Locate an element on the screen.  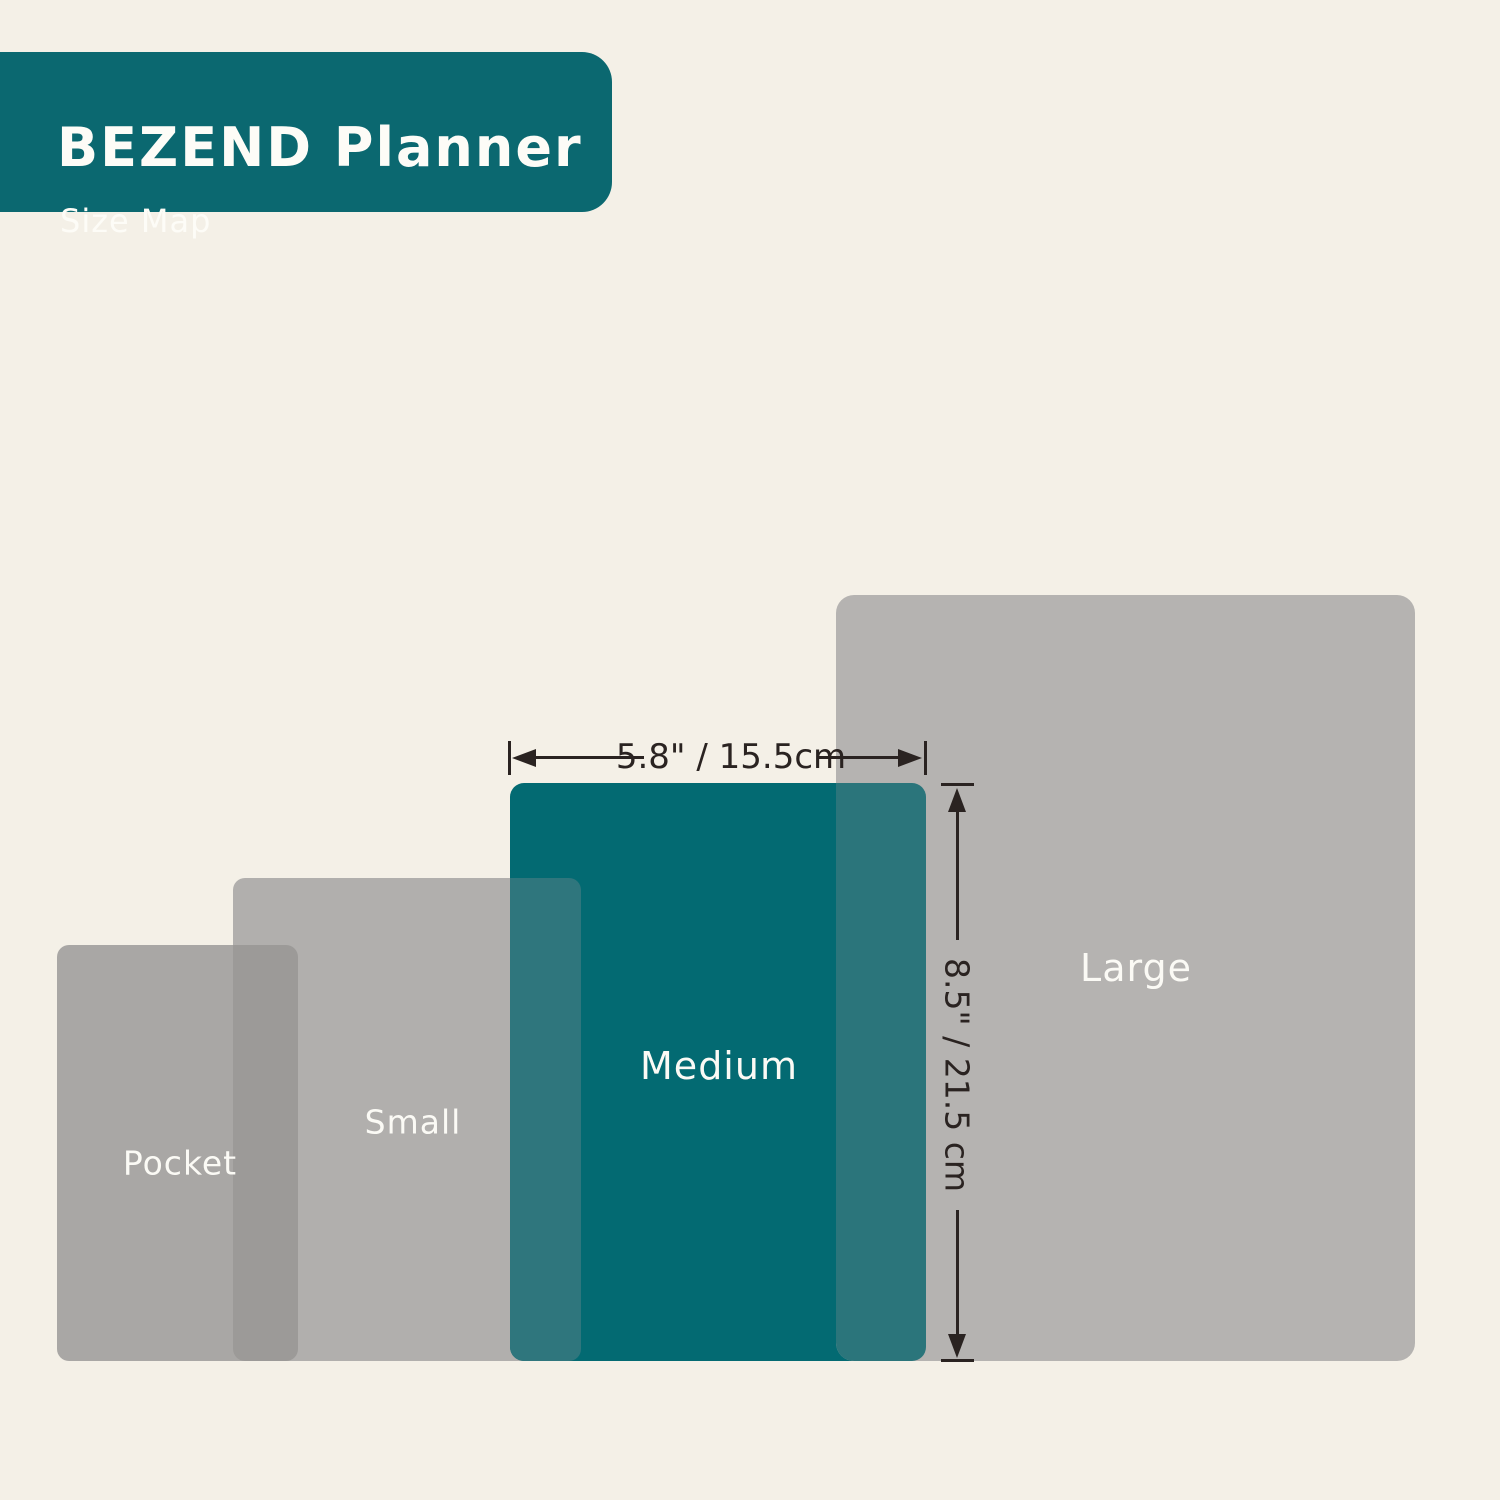
height-dim-line-top is located at coordinates (957, 875).